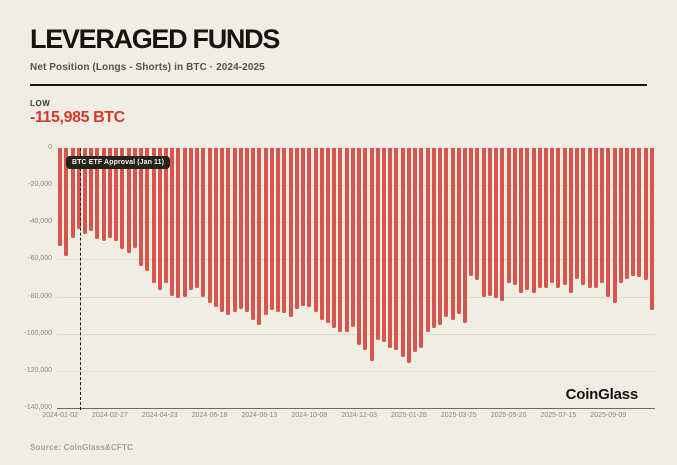 This screenshot has height=465, width=677. What do you see at coordinates (80, 279) in the screenshot?
I see `etf-approval-dashed-line` at bounding box center [80, 279].